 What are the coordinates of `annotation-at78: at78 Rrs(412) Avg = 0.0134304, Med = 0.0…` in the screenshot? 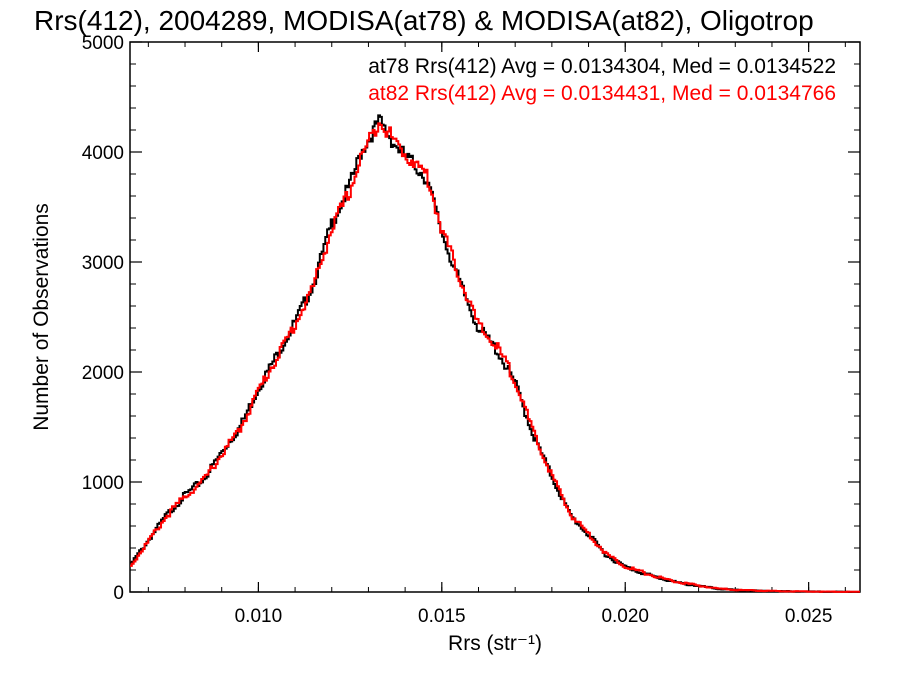 It's located at (602, 66).